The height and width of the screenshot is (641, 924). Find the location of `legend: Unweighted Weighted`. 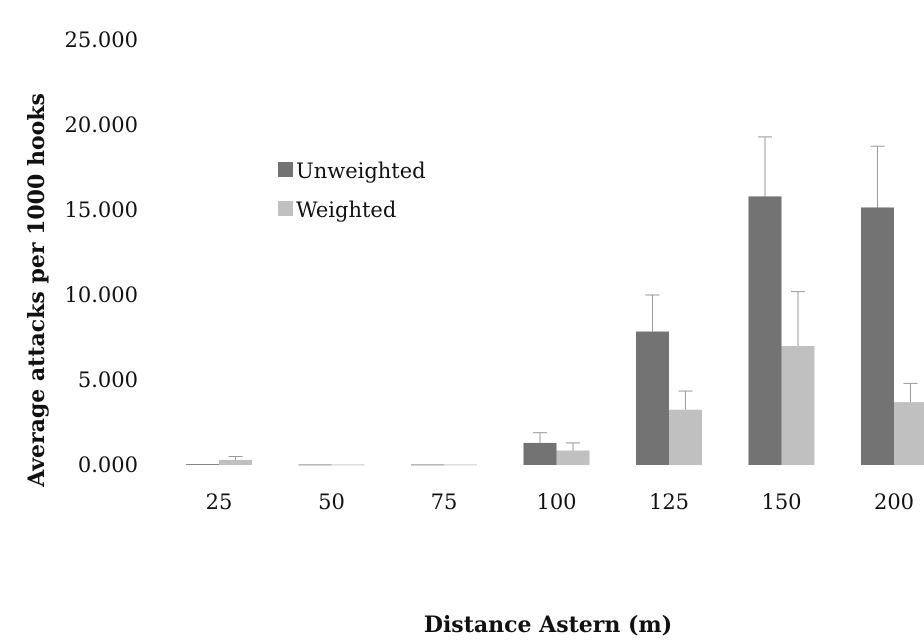

legend: Unweighted Weighted is located at coordinates (352, 190).